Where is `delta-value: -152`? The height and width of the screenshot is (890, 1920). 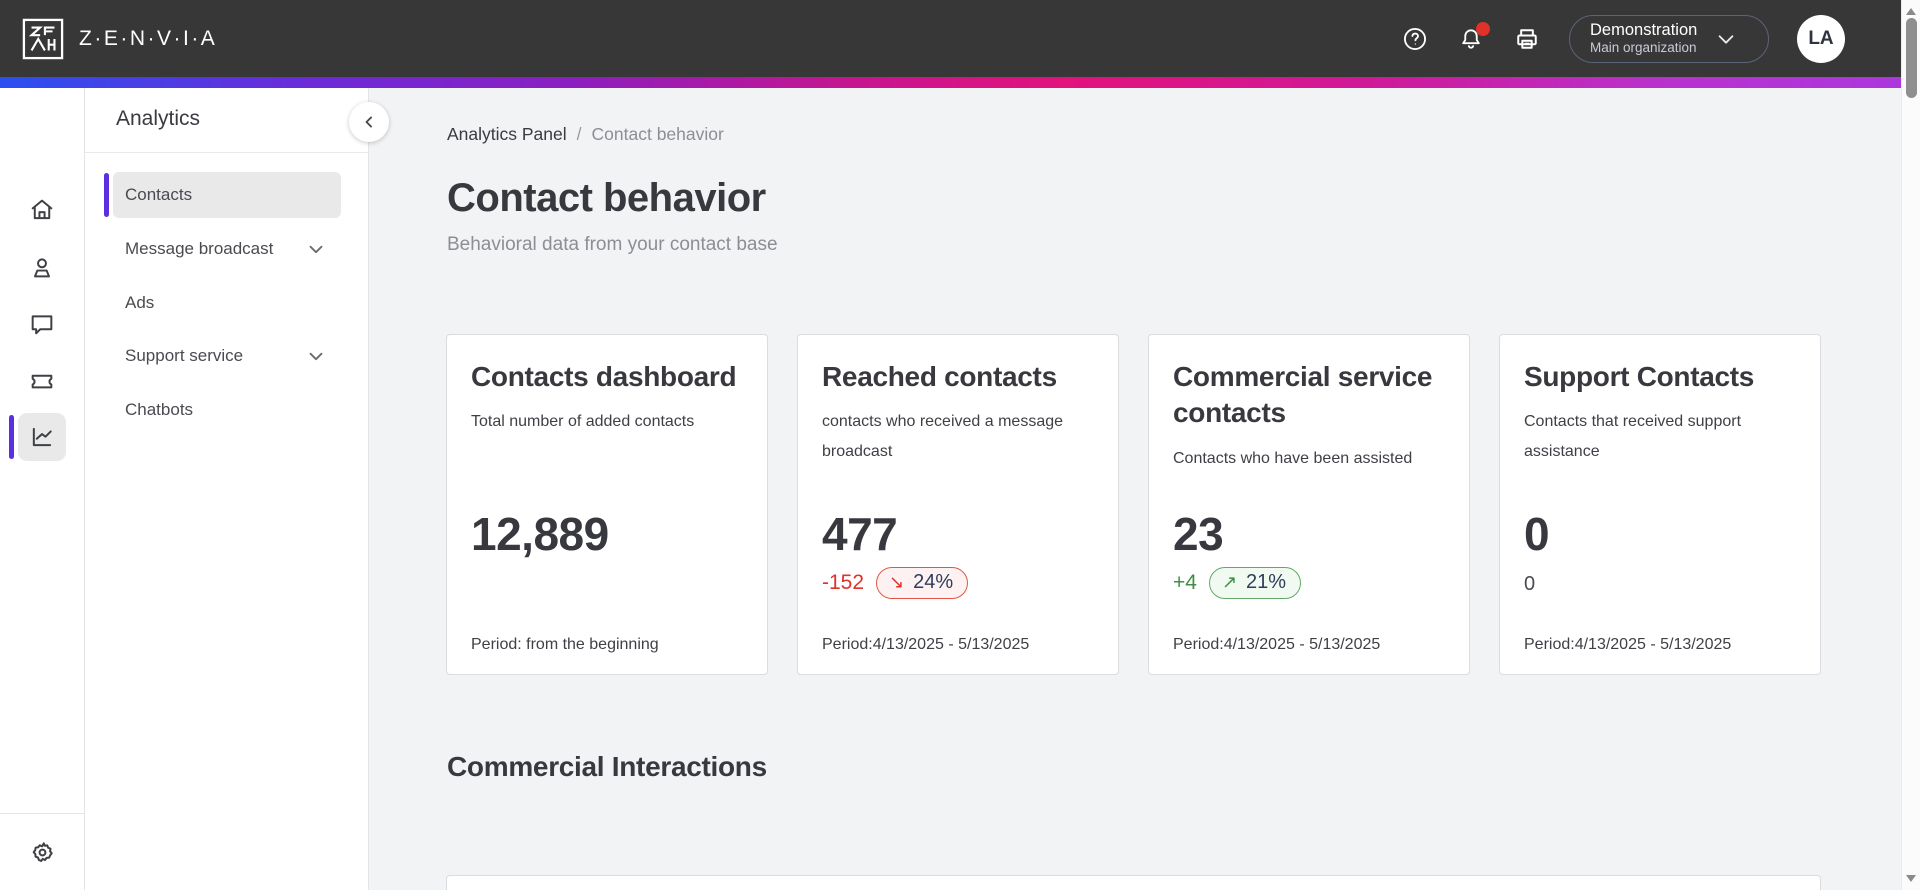 delta-value: -152 is located at coordinates (843, 582).